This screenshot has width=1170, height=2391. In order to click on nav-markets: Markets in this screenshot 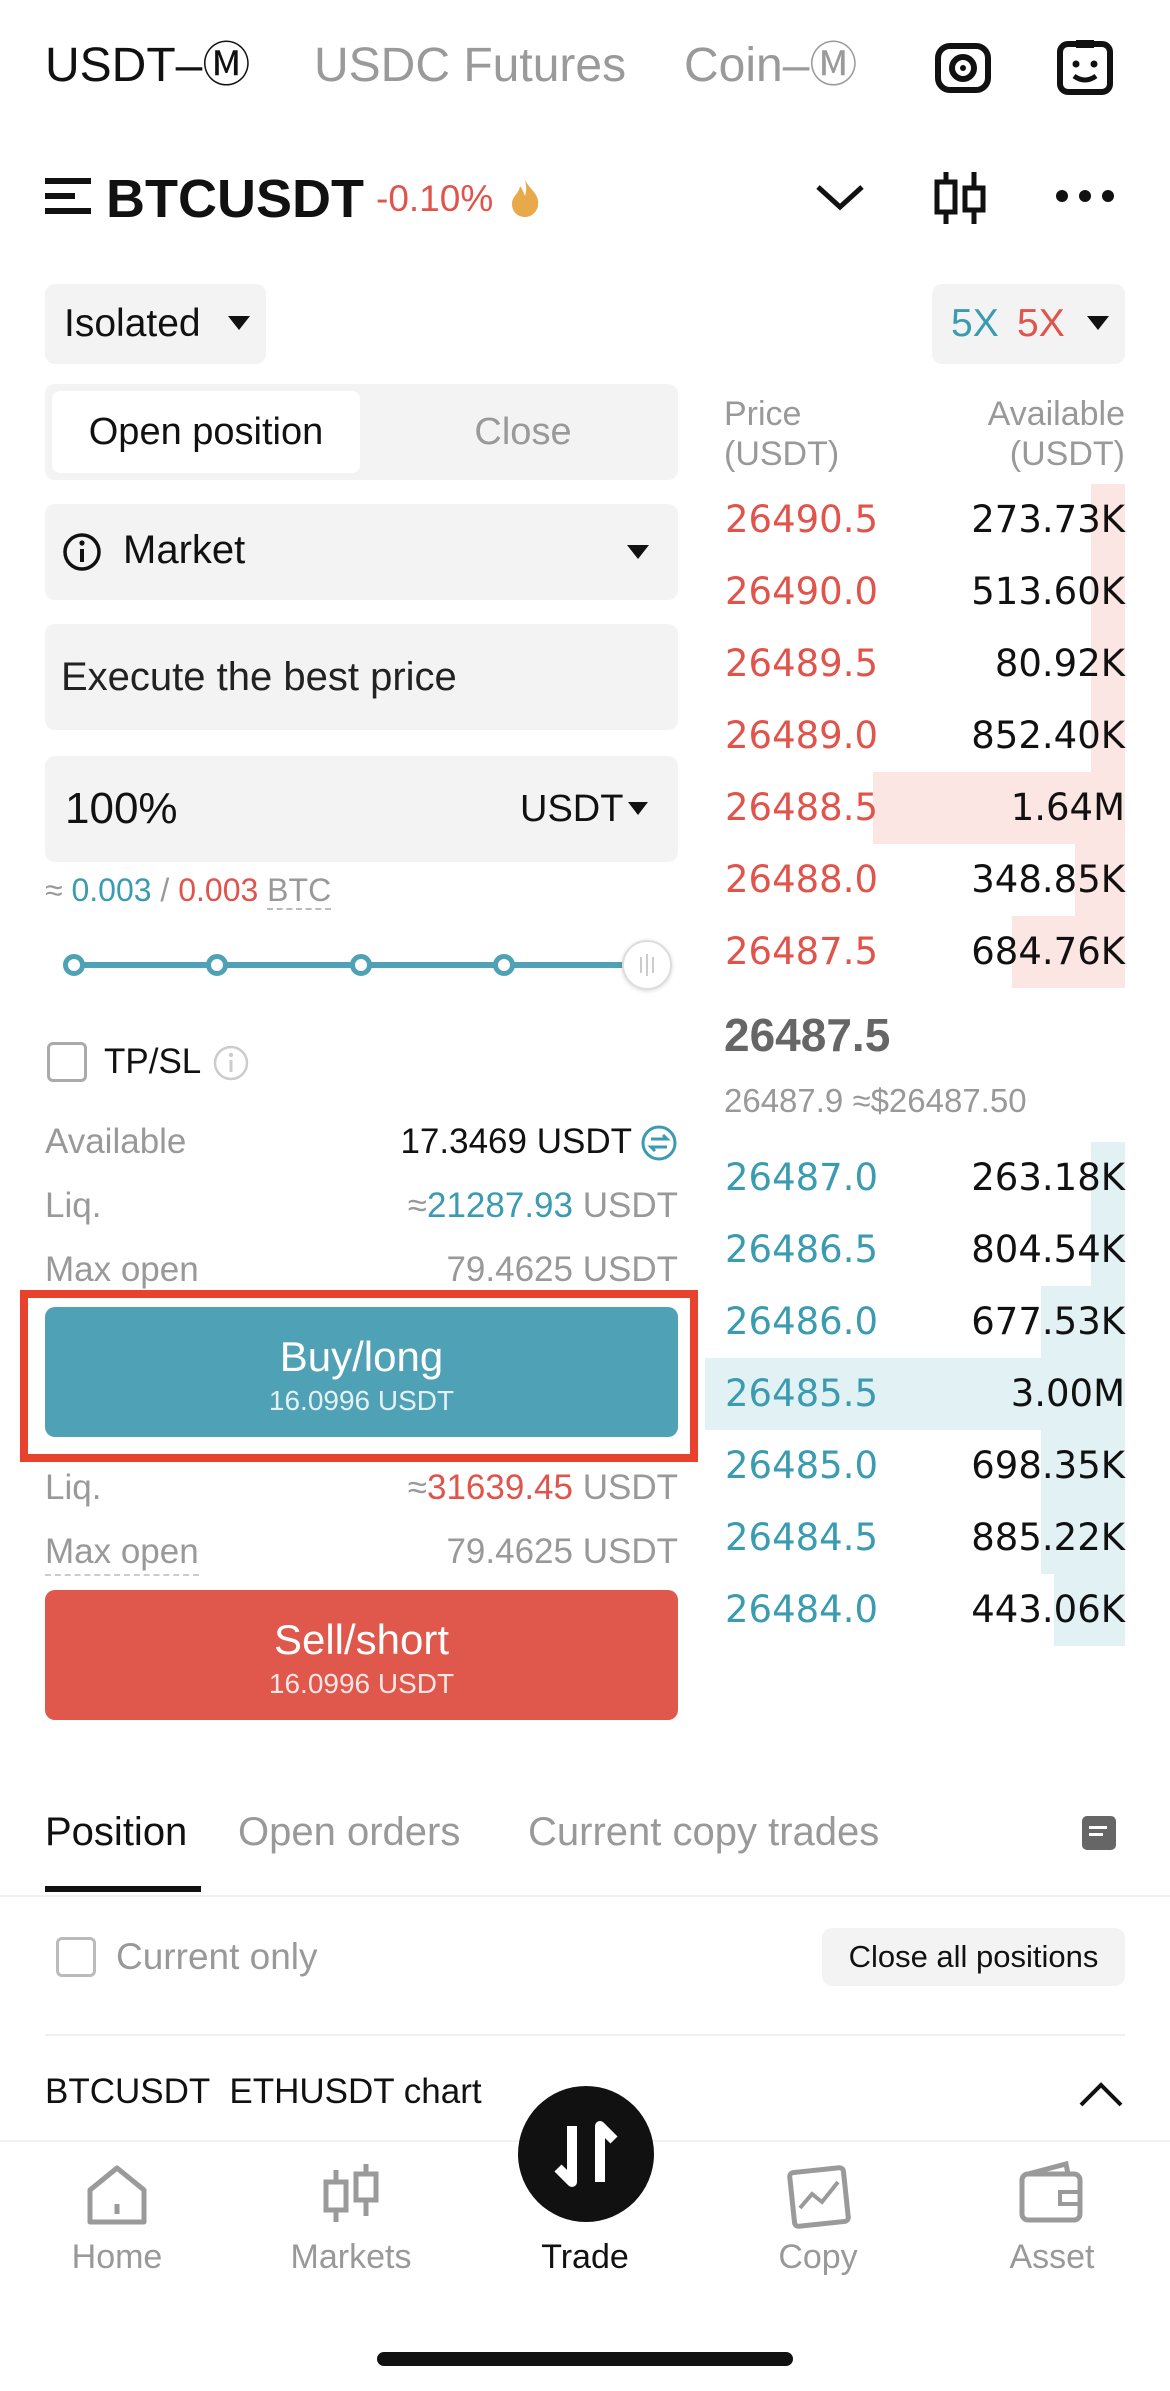, I will do `click(351, 2257)`.